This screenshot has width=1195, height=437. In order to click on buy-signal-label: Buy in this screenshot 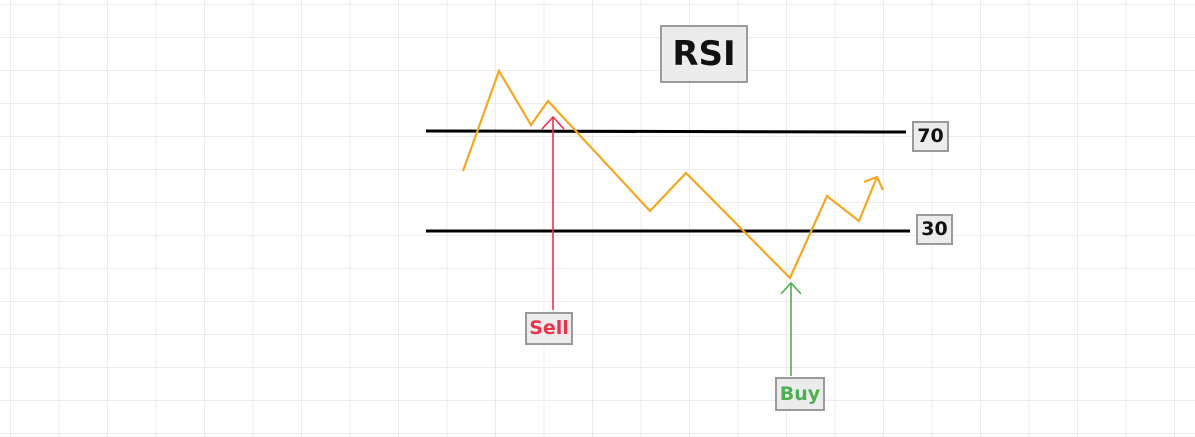, I will do `click(800, 394)`.